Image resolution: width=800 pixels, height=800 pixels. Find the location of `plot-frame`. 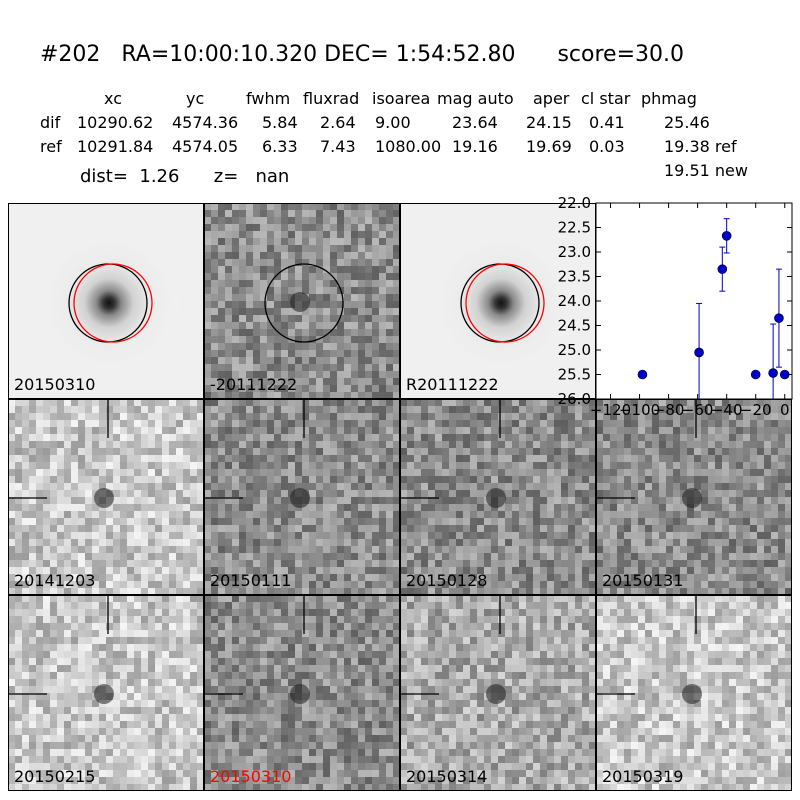

plot-frame is located at coordinates (694, 301).